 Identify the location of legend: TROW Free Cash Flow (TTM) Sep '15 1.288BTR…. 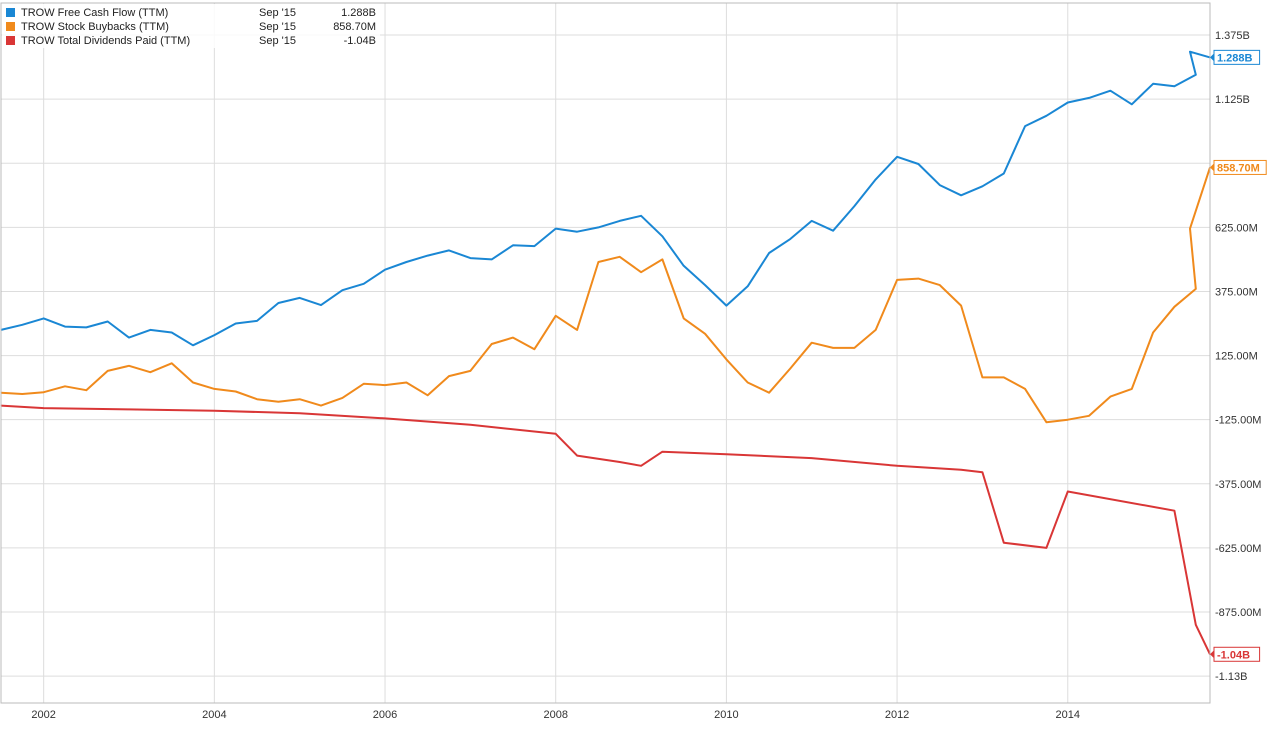
(191, 26).